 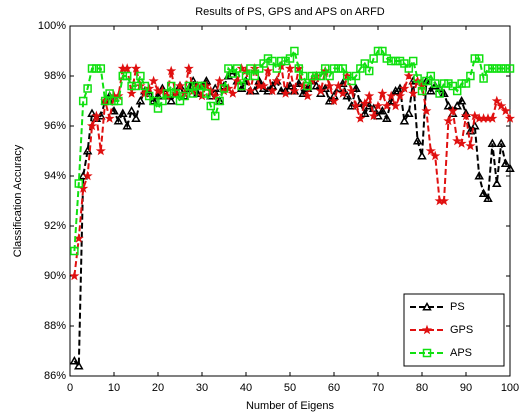 I want to click on legend-marker, so click(x=427, y=353).